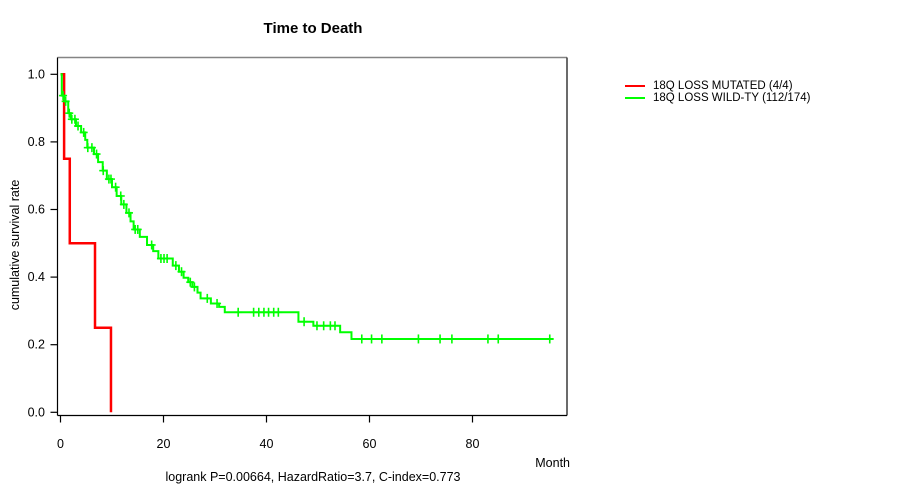  Describe the element at coordinates (473, 444) in the screenshot. I see `x-tick-label: 80` at that location.